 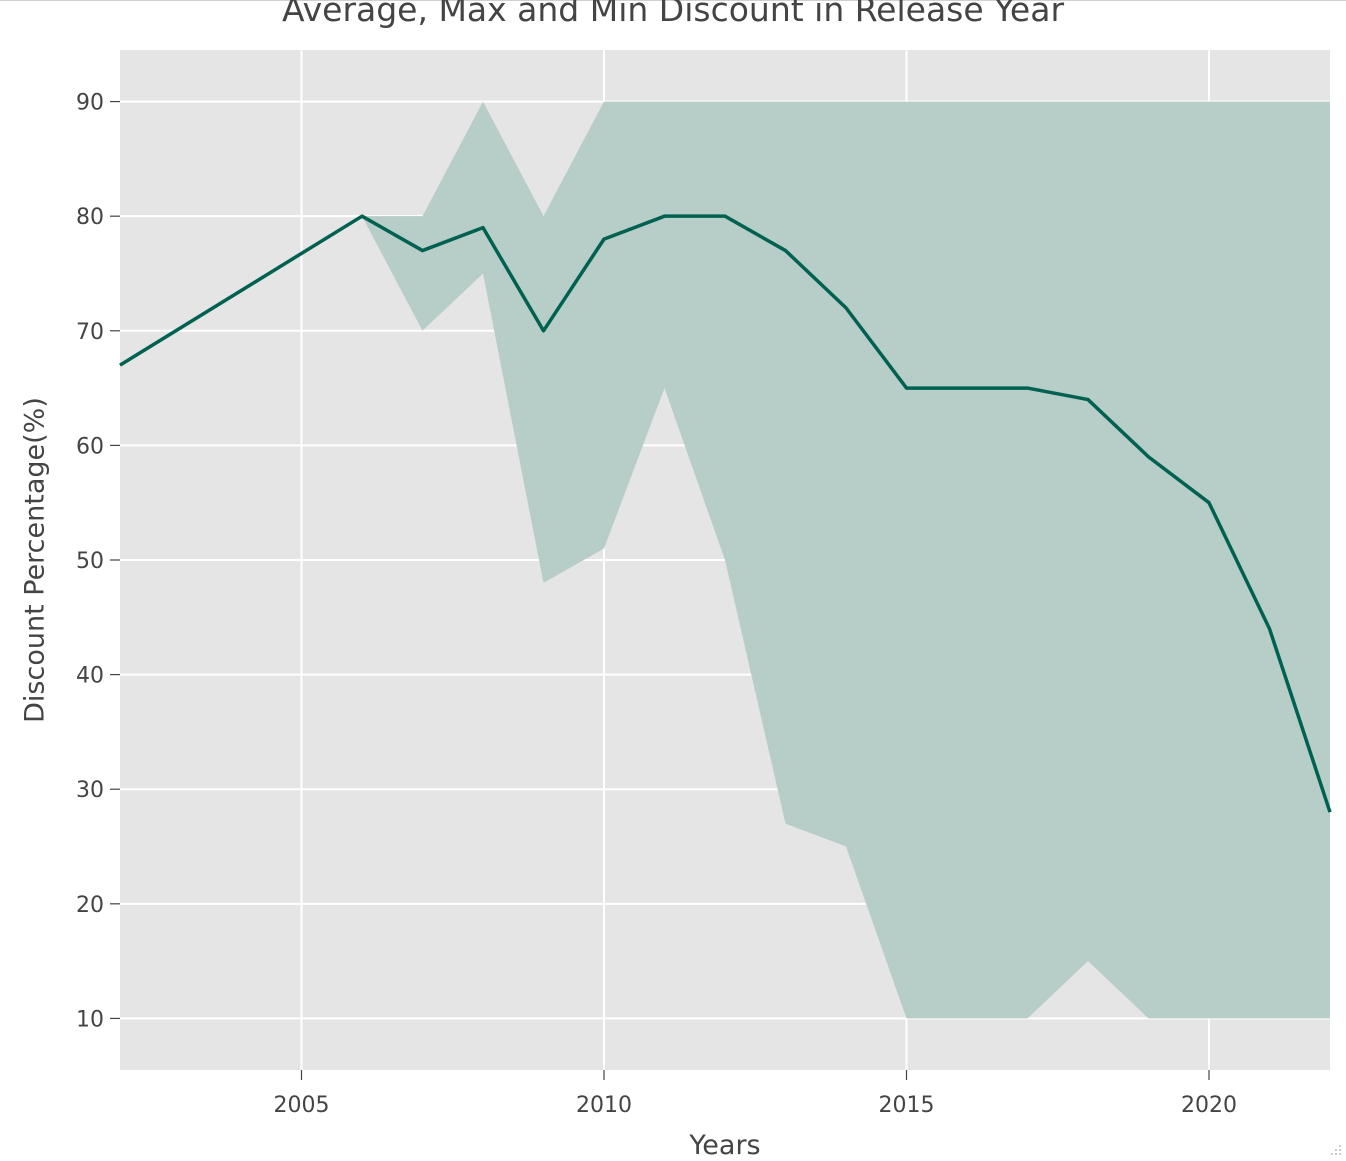 I want to click on y-tick-label: 50, so click(x=90, y=561).